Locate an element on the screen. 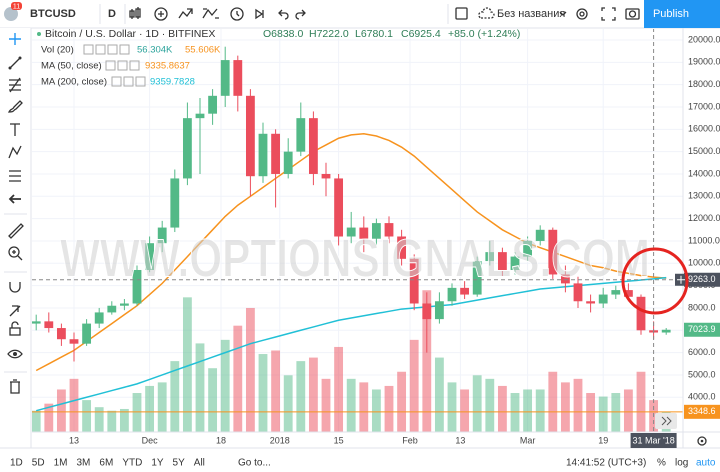  cloud-icon is located at coordinates (486, 13).